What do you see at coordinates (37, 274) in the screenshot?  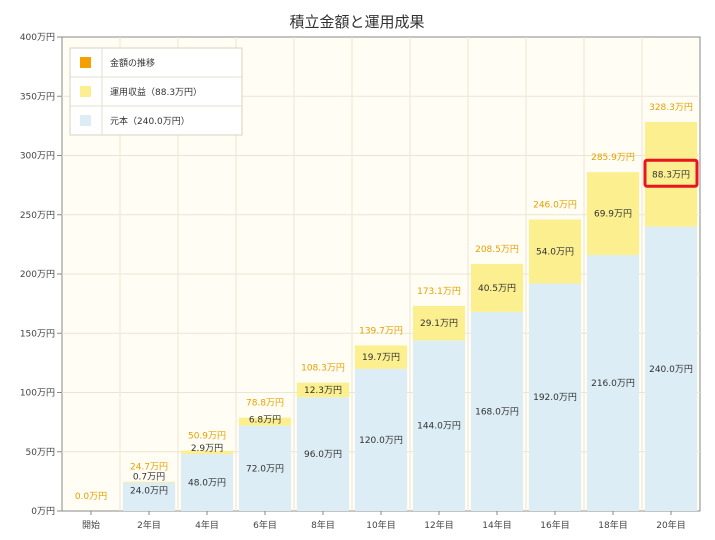 I see `y-tick-label: 200万円` at bounding box center [37, 274].